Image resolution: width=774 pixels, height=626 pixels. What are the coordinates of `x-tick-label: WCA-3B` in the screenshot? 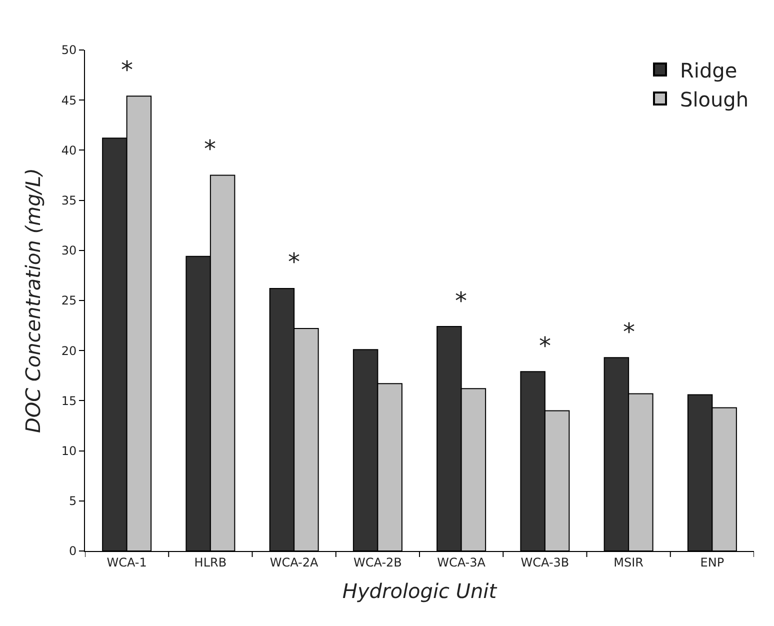 It's located at (545, 562).